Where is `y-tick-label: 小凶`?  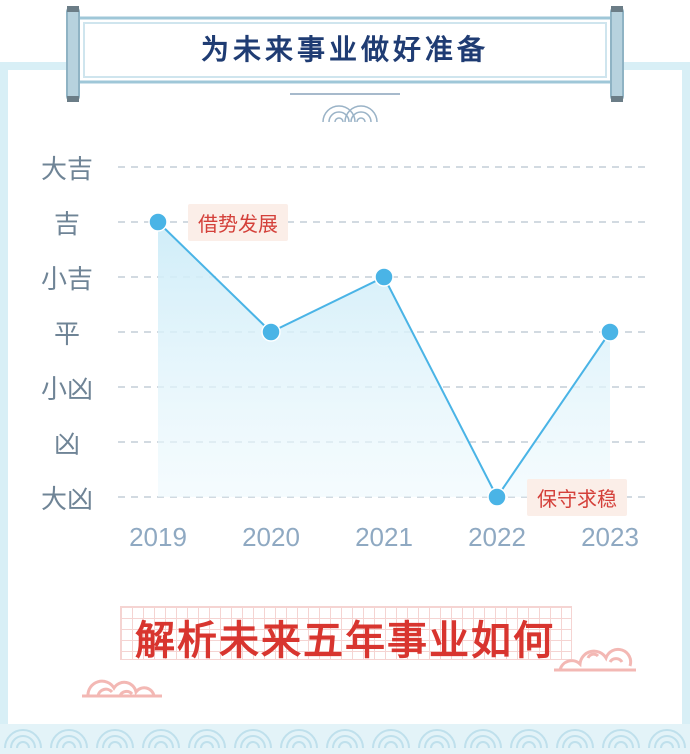 y-tick-label: 小凶 is located at coordinates (66, 390).